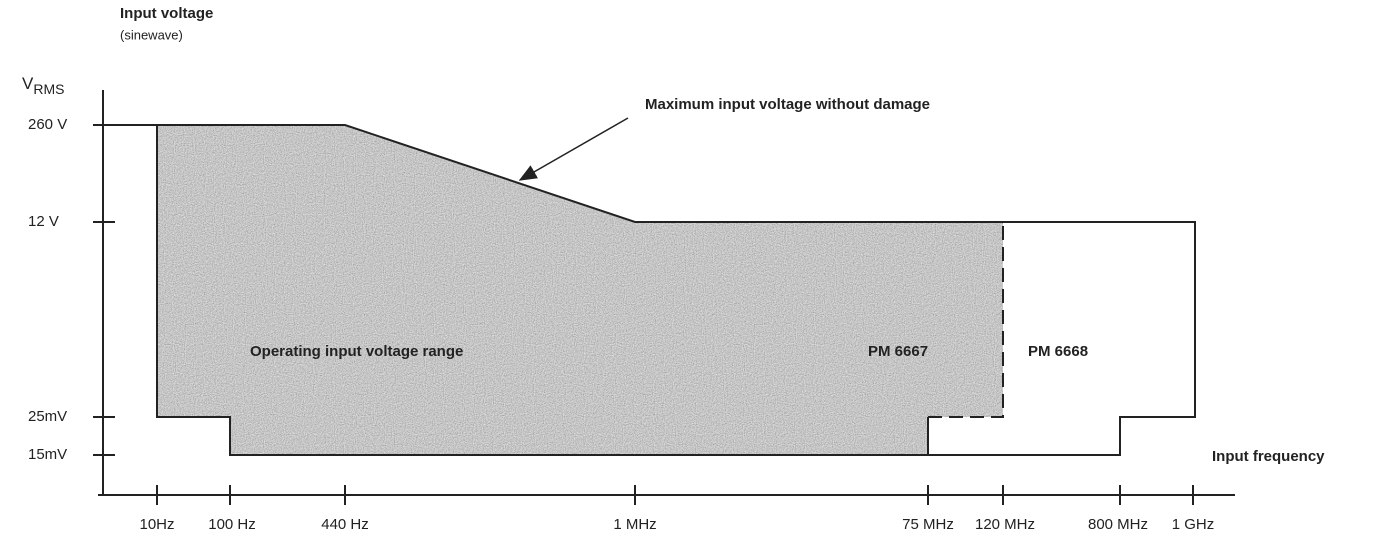 The image size is (1391, 536). What do you see at coordinates (966, 320) in the screenshot?
I see `pm6667-boundary` at bounding box center [966, 320].